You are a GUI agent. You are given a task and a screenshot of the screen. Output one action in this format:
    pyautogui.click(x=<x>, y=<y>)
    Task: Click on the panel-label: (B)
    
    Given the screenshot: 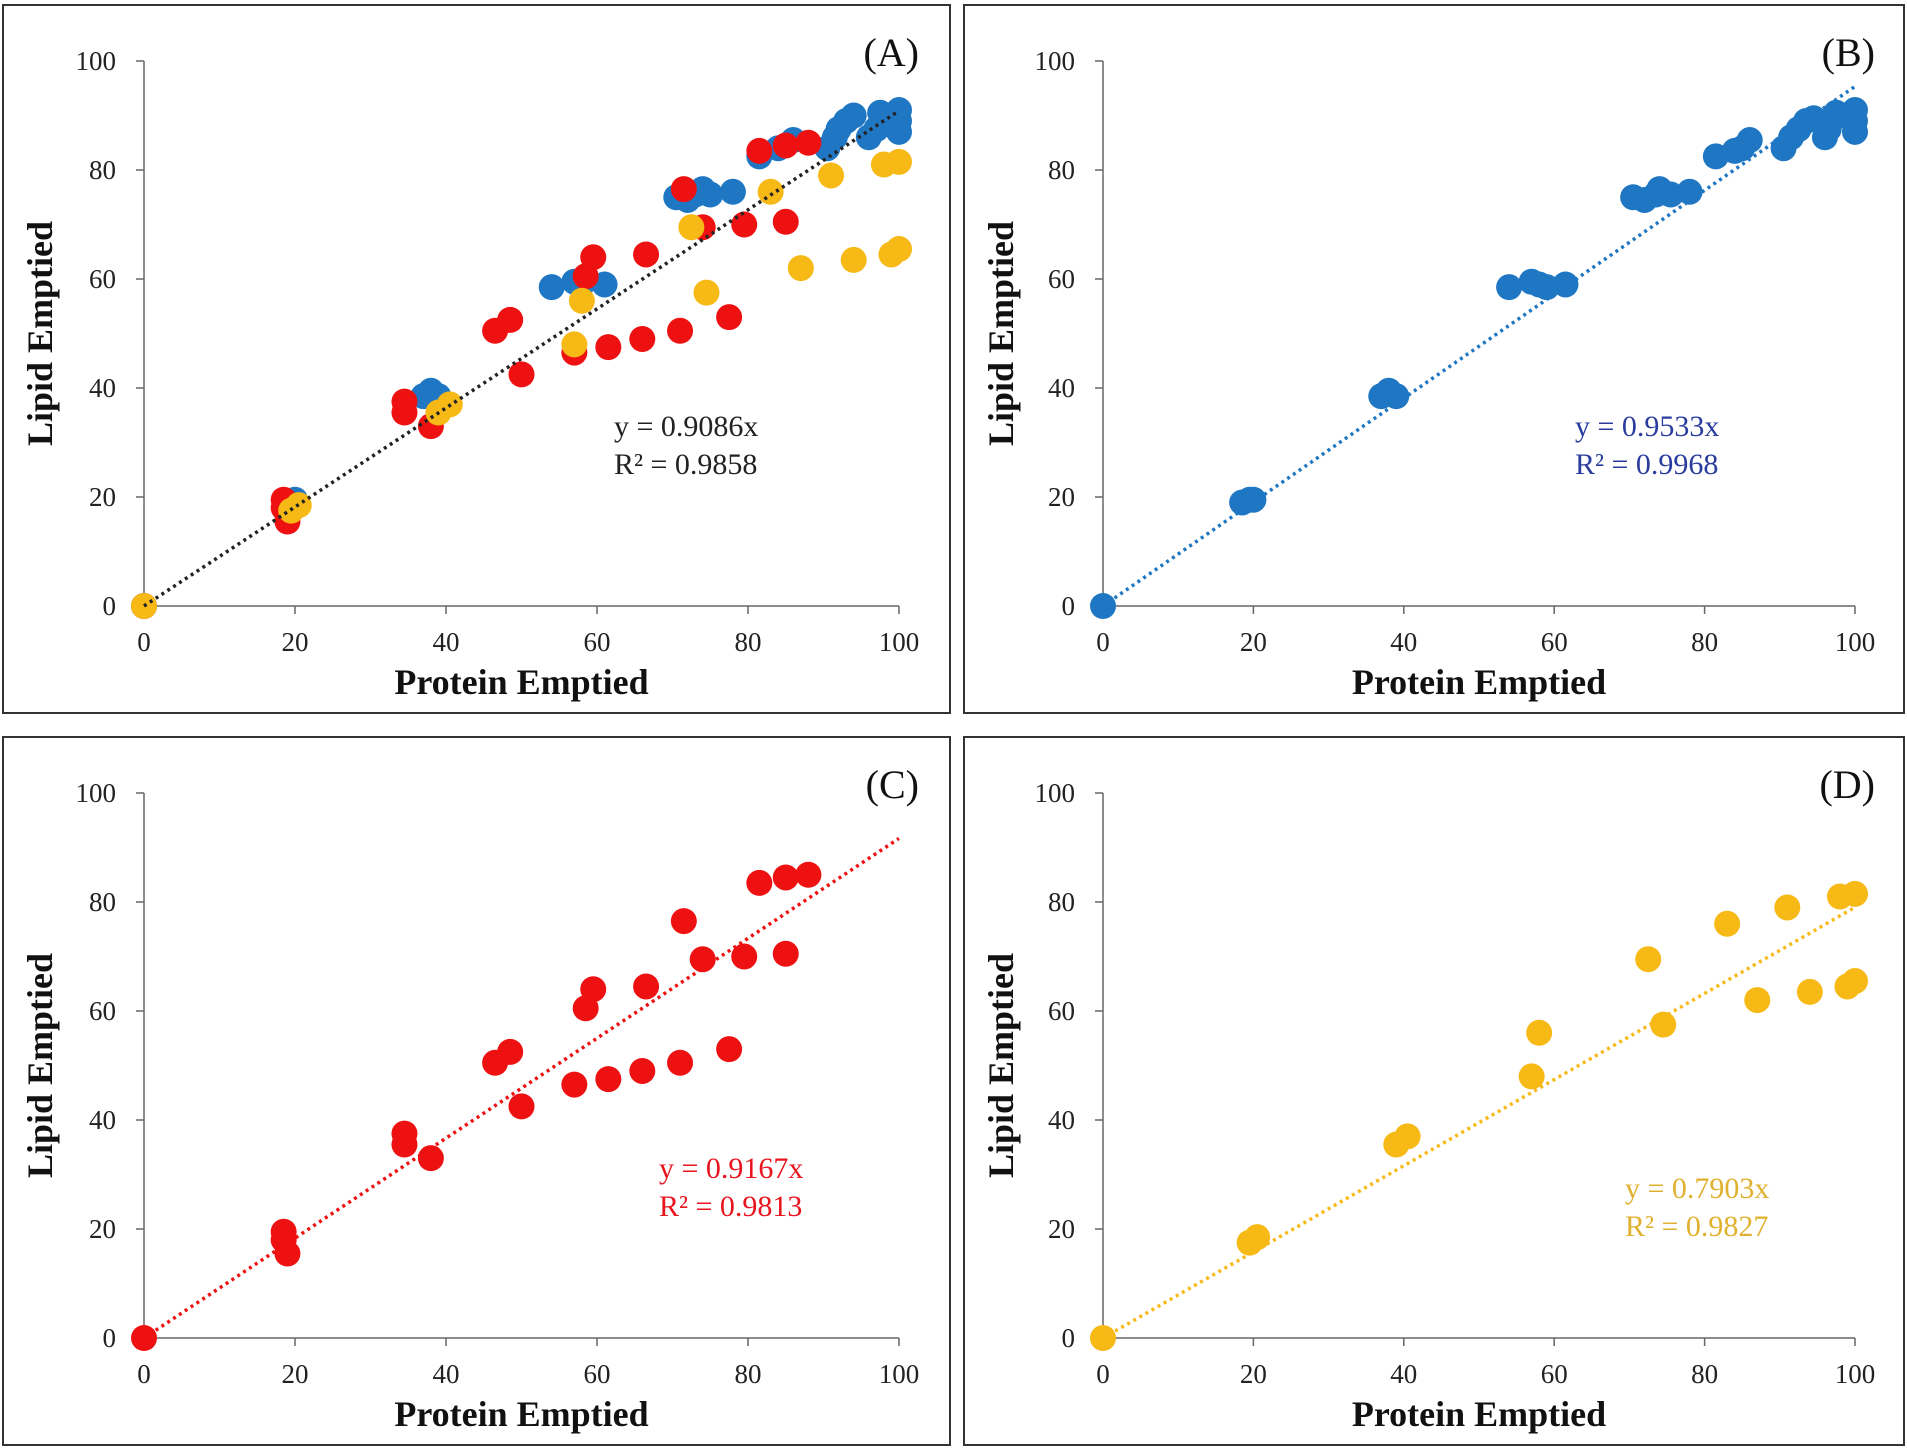 What is the action you would take?
    pyautogui.click(x=1848, y=52)
    